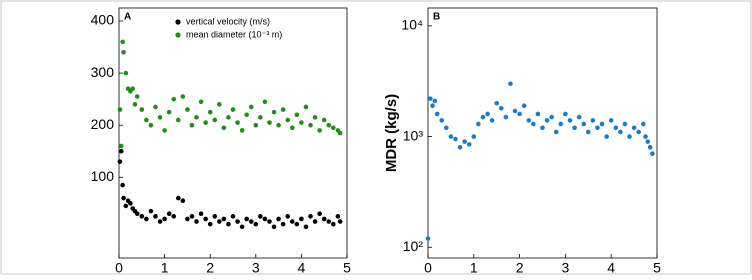 The height and width of the screenshot is (280, 752). What do you see at coordinates (302, 267) in the screenshot?
I see `x-tick-label: 4` at bounding box center [302, 267].